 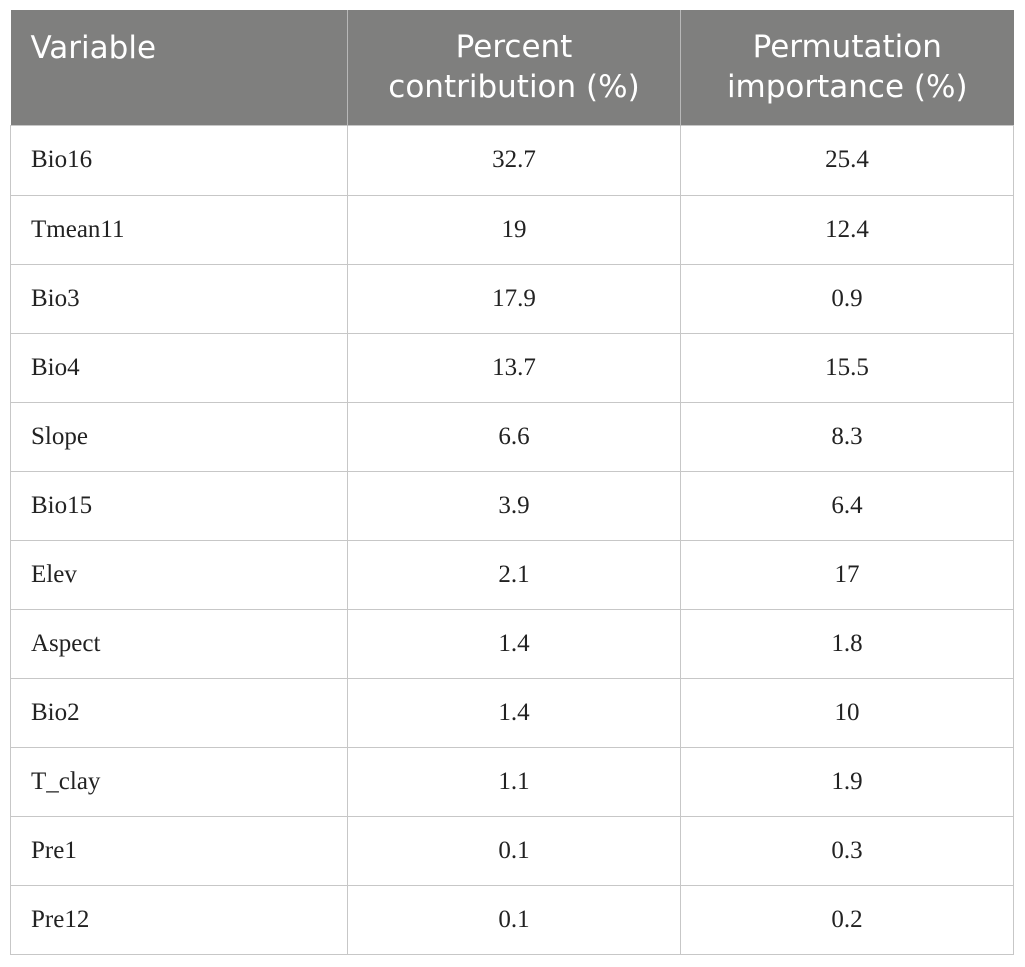 I want to click on header-percent-contribution: Percent contribution (%), so click(x=514, y=67).